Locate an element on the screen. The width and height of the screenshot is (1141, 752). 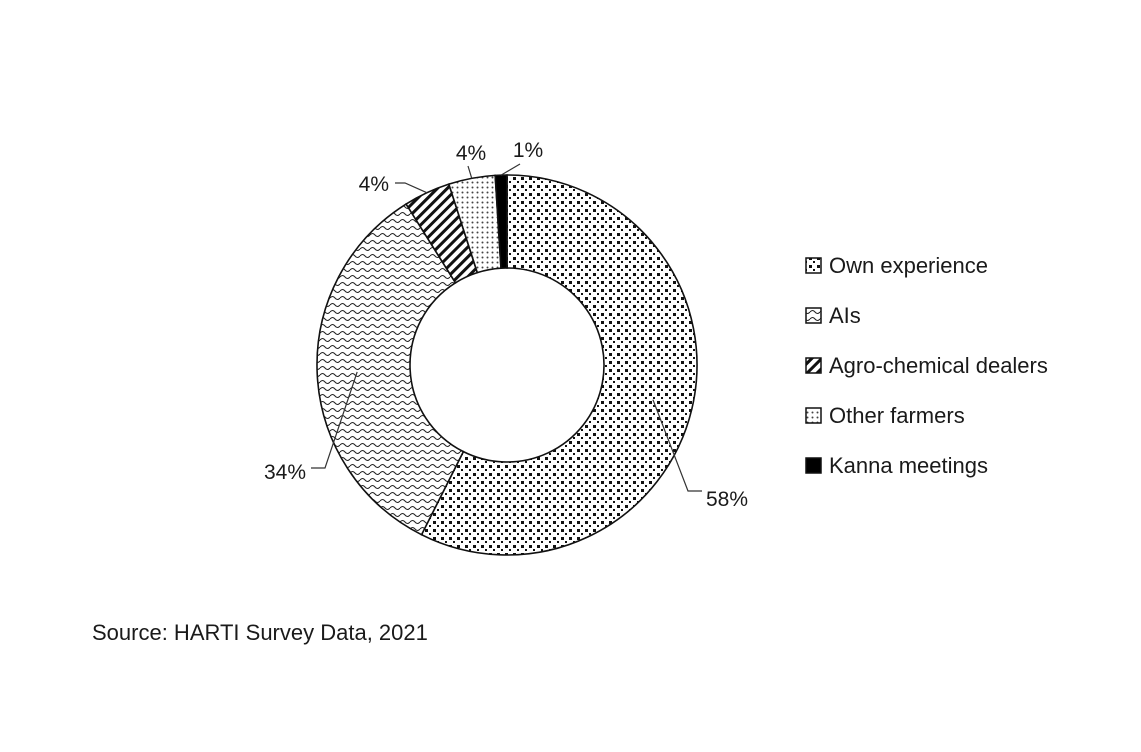
slice-own-experience is located at coordinates (559, 365).